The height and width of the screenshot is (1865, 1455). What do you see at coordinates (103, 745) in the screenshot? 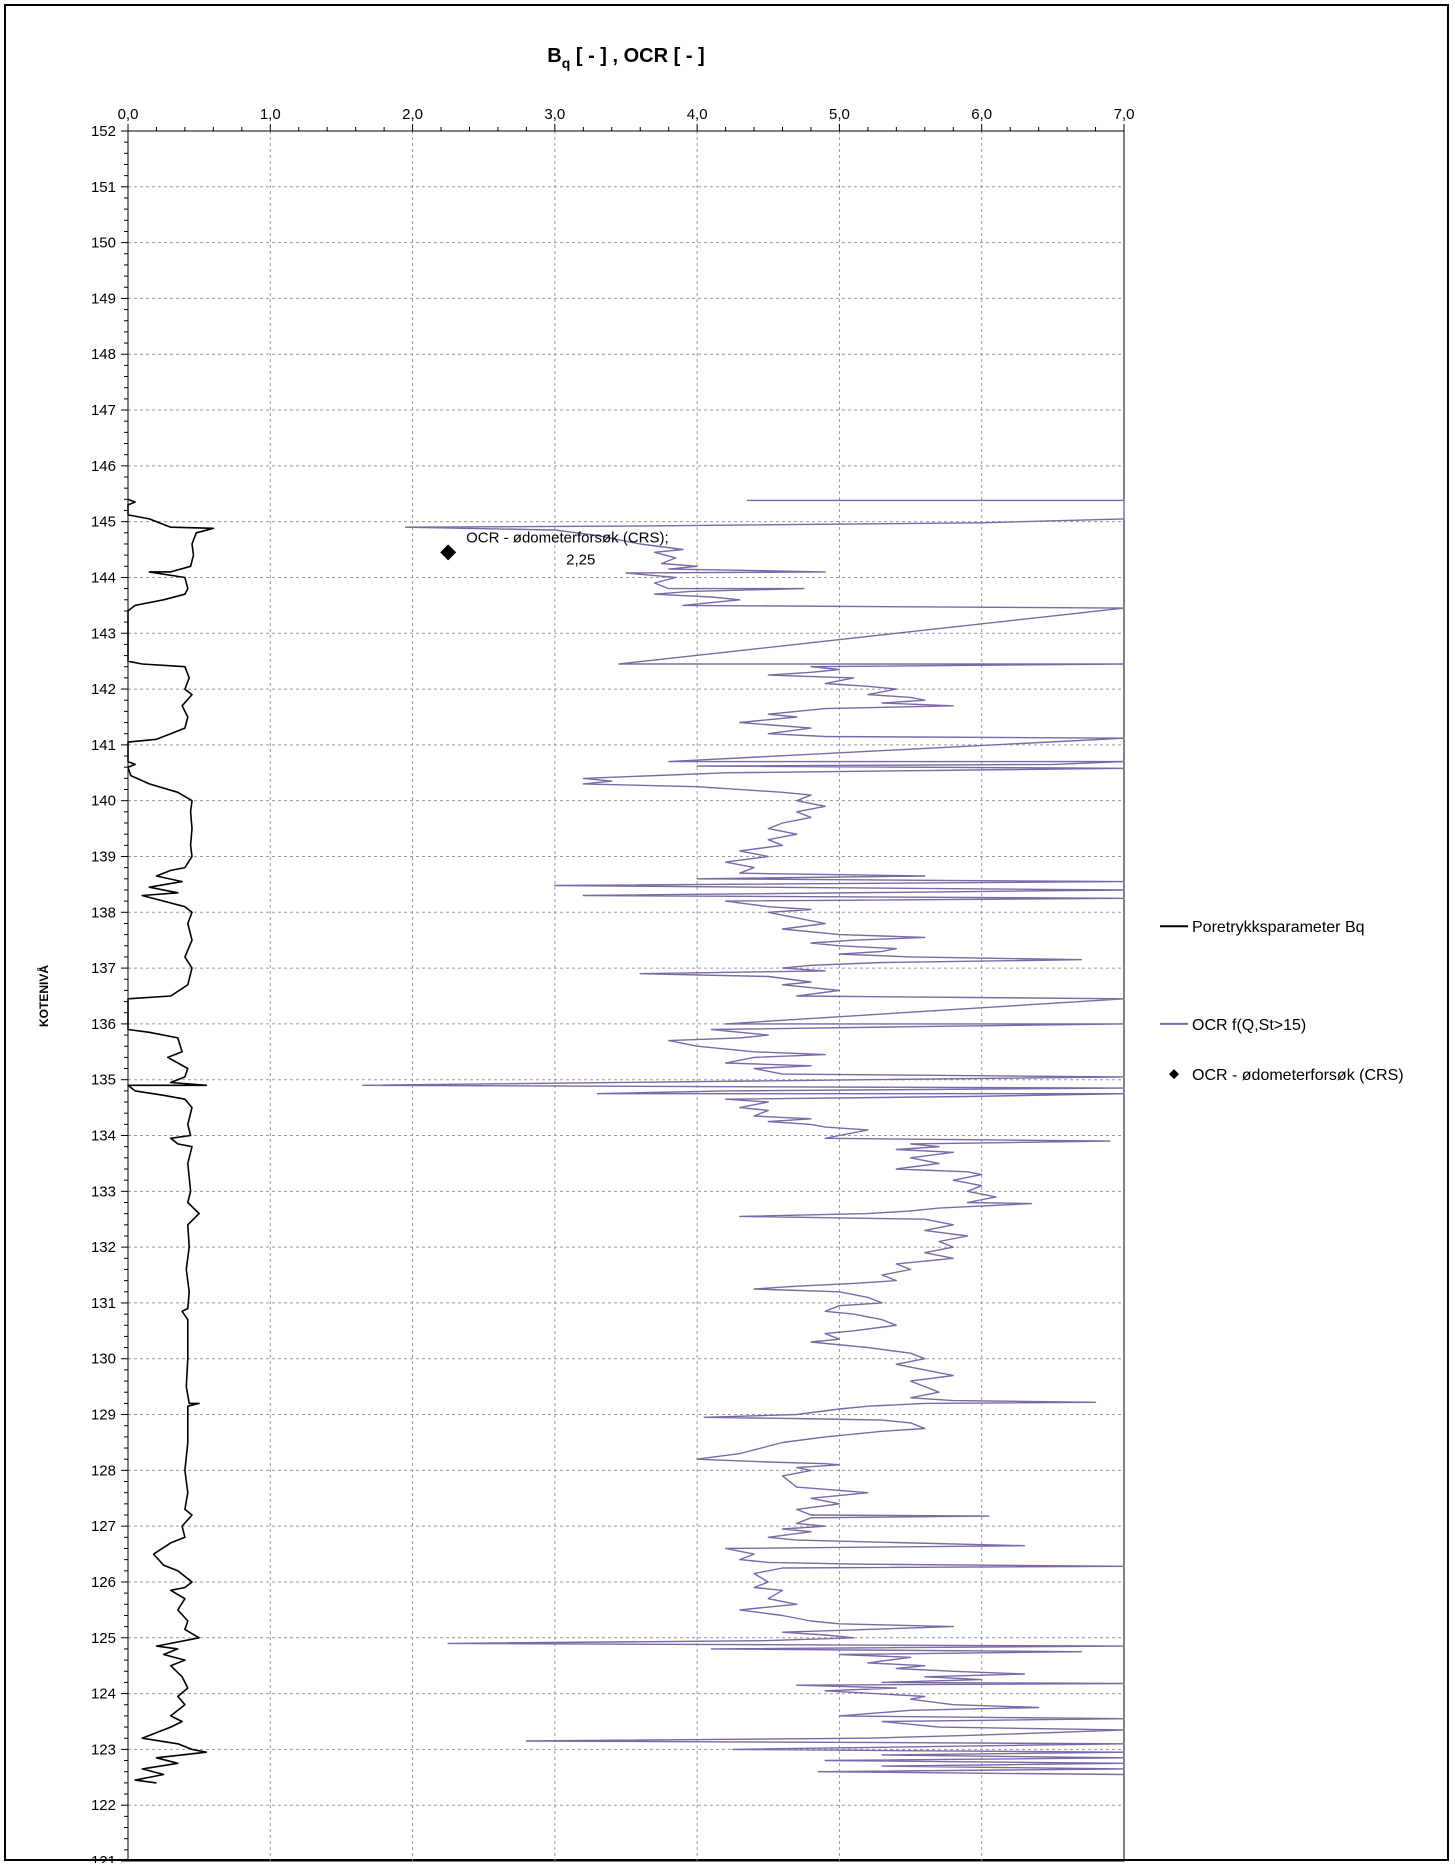
I see `y-tick-label: 141` at bounding box center [103, 745].